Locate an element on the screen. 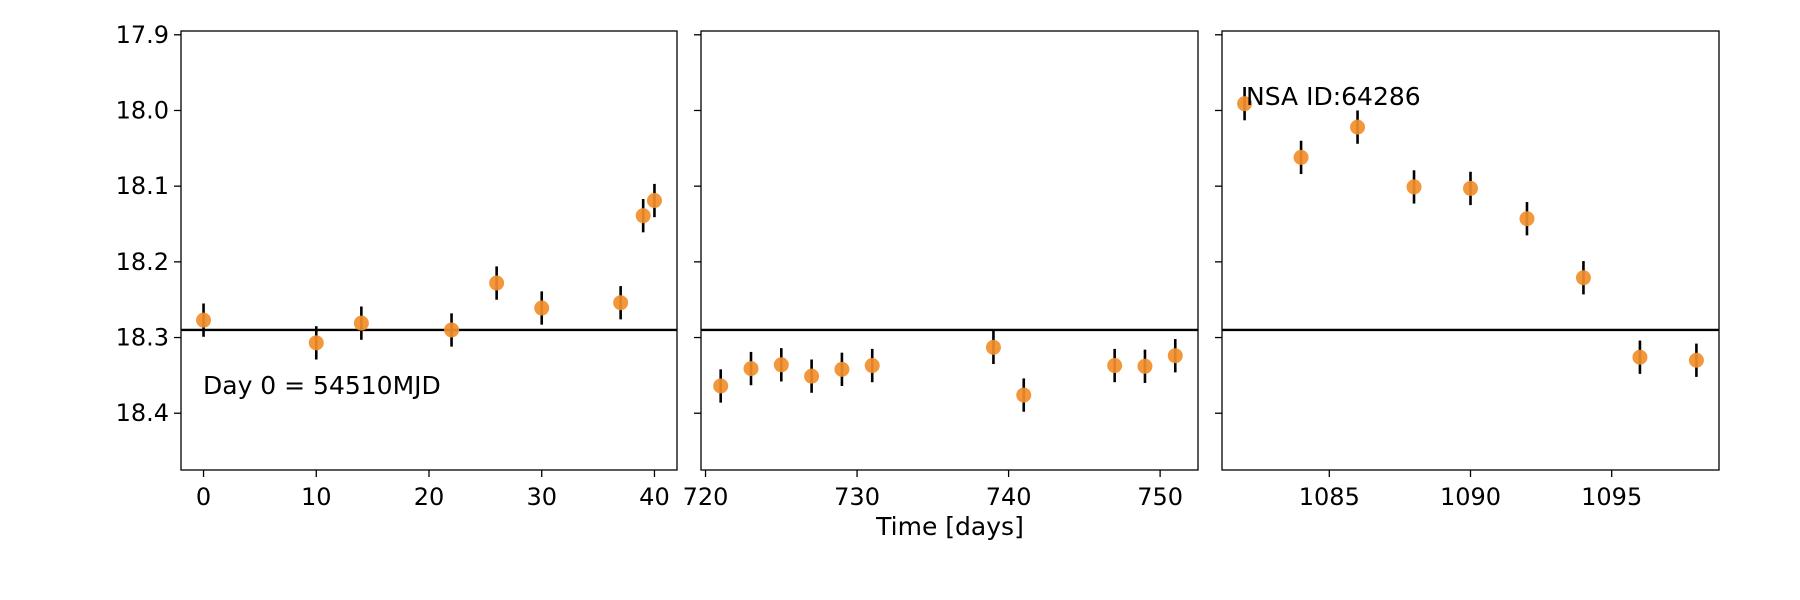  x-tick-label: 730 is located at coordinates (857, 497).